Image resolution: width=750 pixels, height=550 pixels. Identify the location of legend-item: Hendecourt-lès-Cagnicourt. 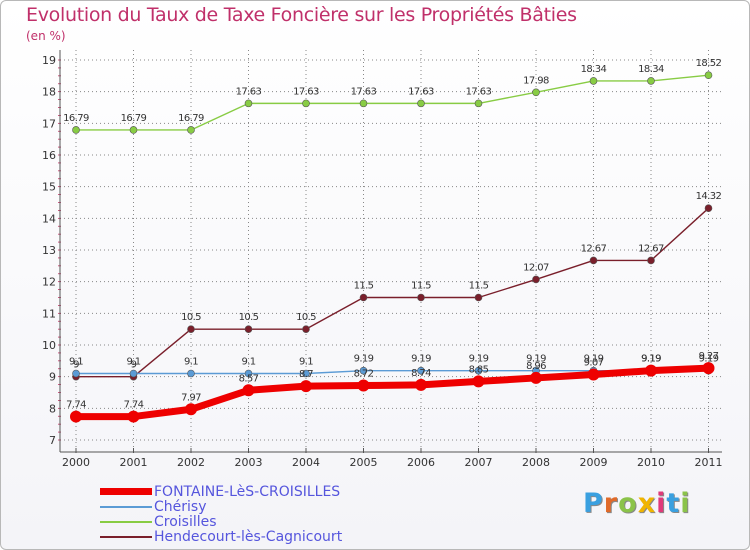
(221, 536).